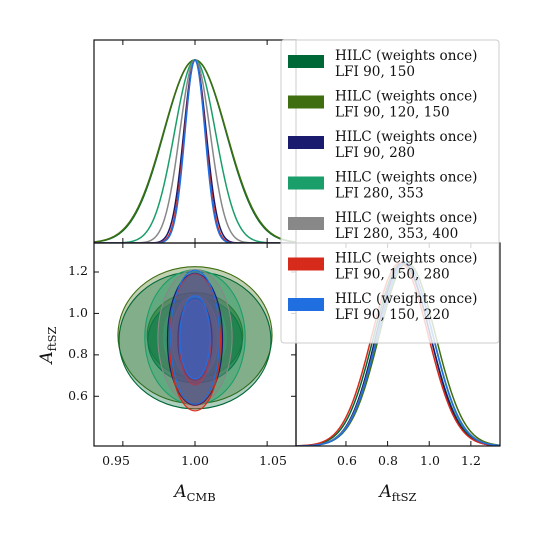 The width and height of the screenshot is (540, 540). Describe the element at coordinates (78, 395) in the screenshot. I see `y-tick-label: 0.6` at that location.